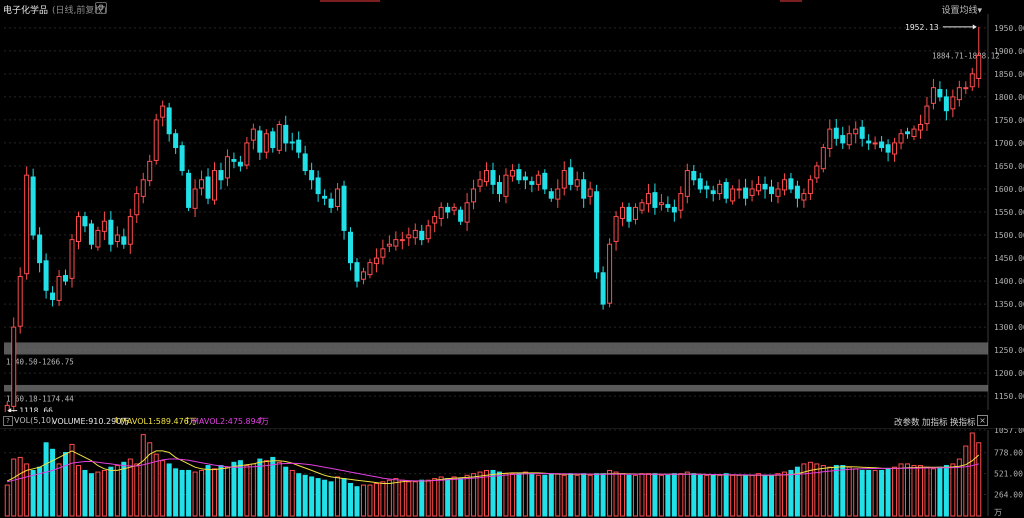 This screenshot has width=1024, height=518. What do you see at coordinates (158, 421) in the screenshot?
I see `mavol1-label: MAVOL1:589.476万` at bounding box center [158, 421].